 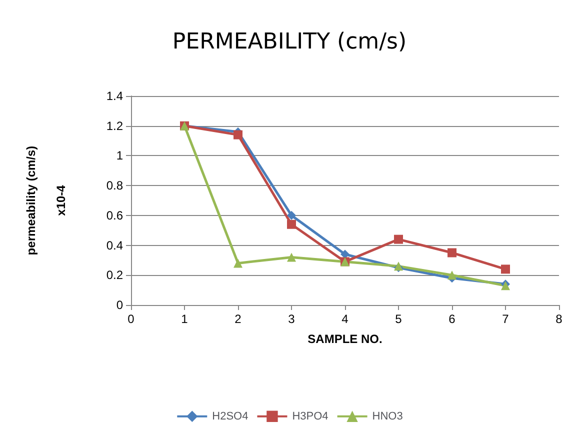 I want to click on legend-label: HNO3, so click(x=387, y=416).